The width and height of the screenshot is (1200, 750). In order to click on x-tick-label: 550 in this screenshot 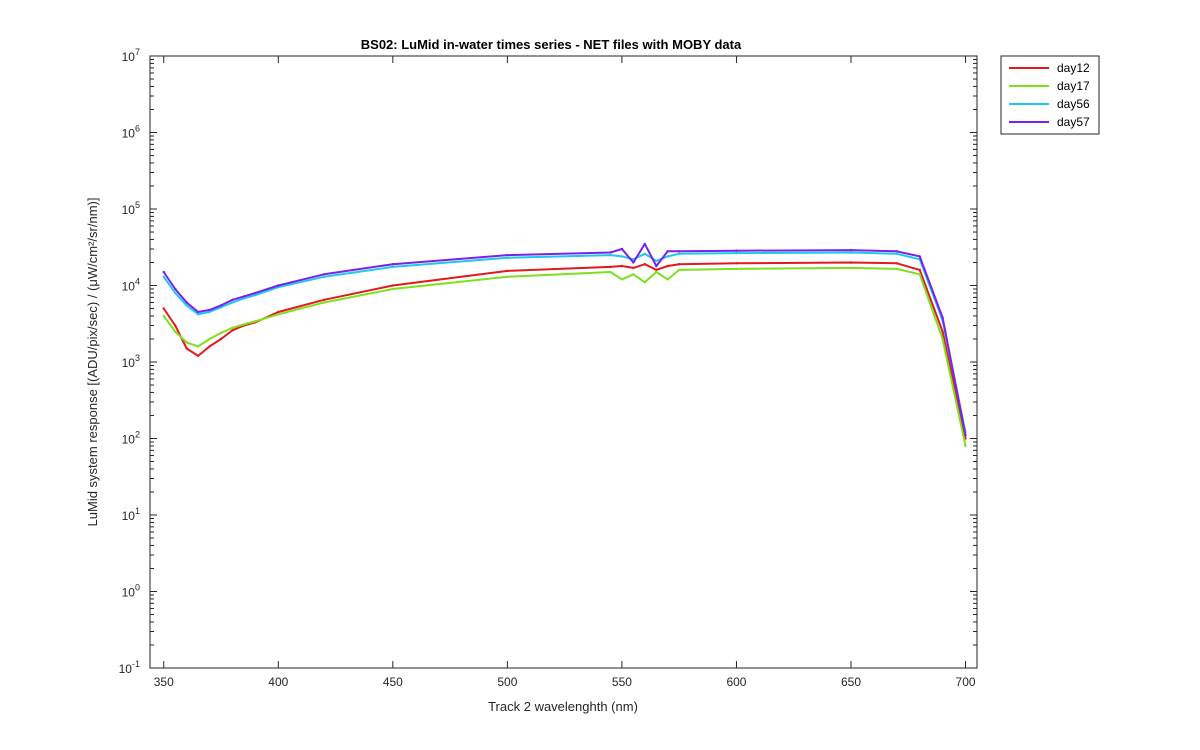, I will do `click(622, 682)`.